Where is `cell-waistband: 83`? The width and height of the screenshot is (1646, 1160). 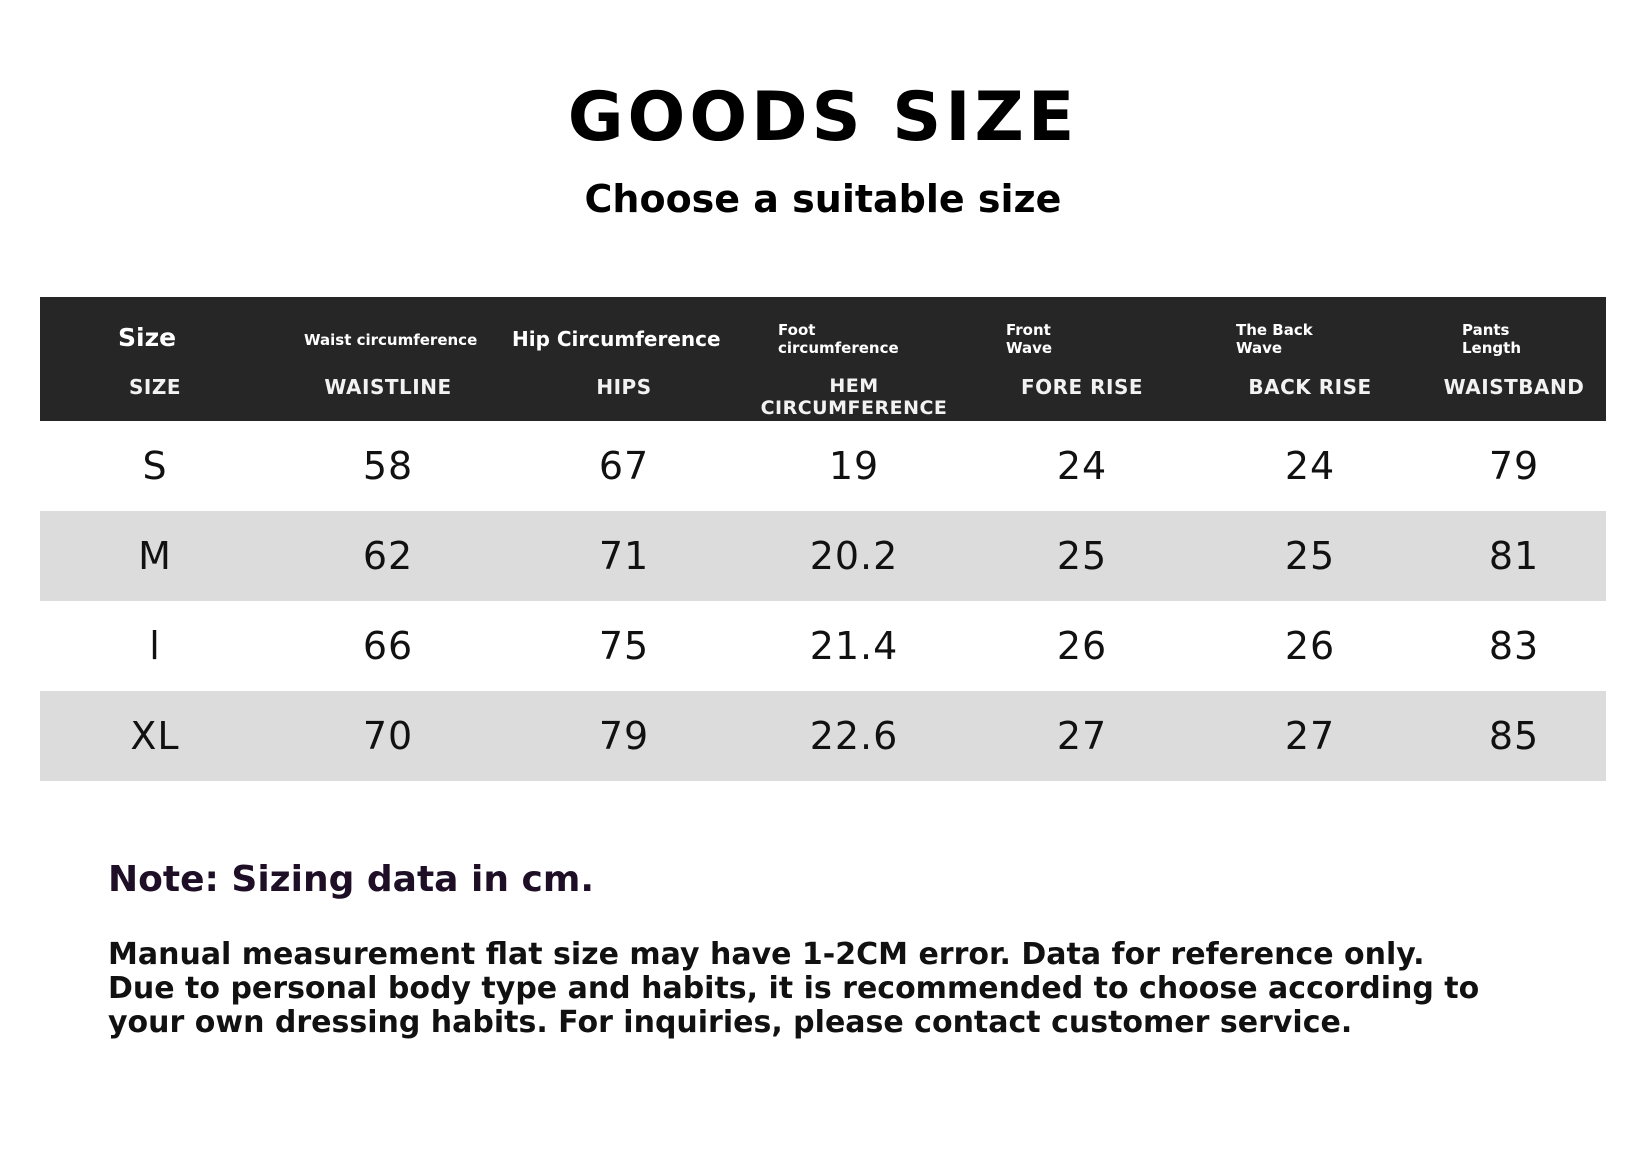 cell-waistband: 83 is located at coordinates (1514, 646).